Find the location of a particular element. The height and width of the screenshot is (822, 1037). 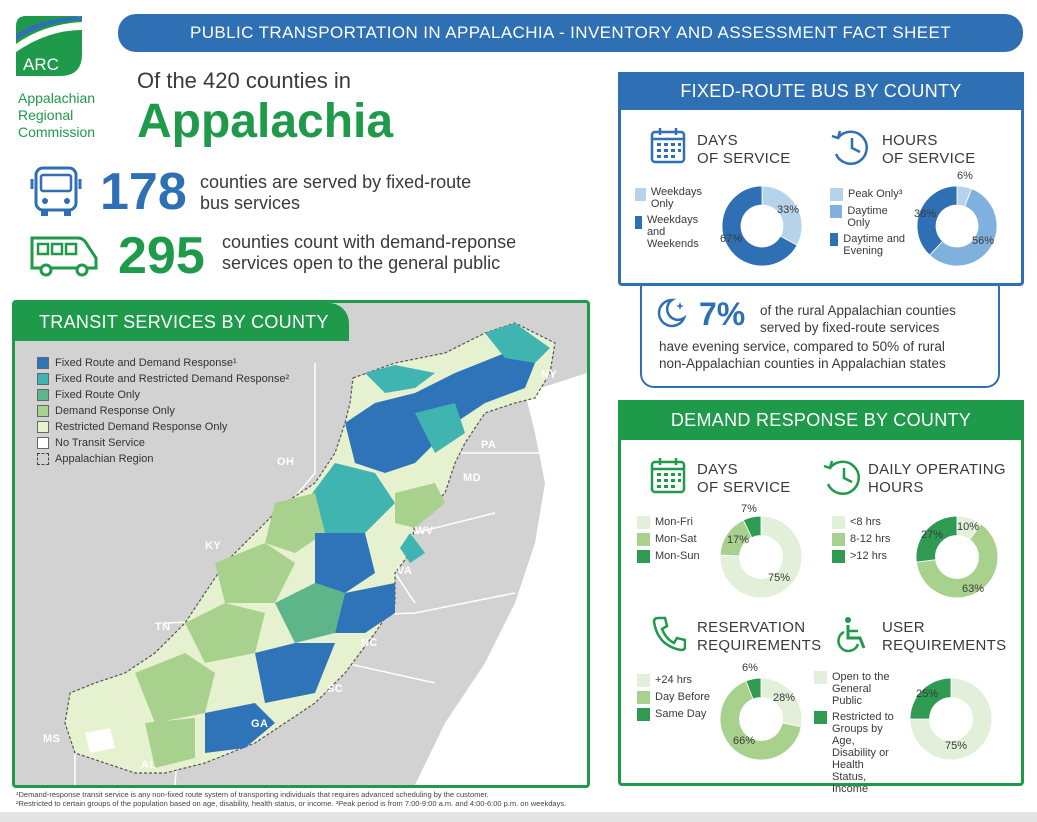

pie-label: 7% is located at coordinates (749, 509).